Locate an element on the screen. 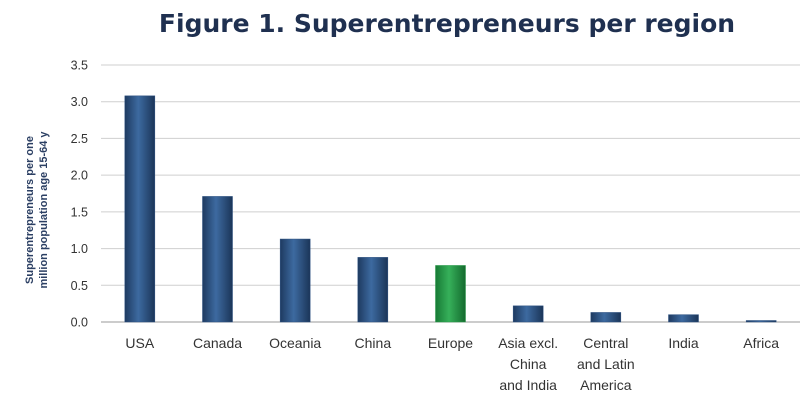 Image resolution: width=812 pixels, height=416 pixels. y-tick-label: 0.0 is located at coordinates (79, 323).